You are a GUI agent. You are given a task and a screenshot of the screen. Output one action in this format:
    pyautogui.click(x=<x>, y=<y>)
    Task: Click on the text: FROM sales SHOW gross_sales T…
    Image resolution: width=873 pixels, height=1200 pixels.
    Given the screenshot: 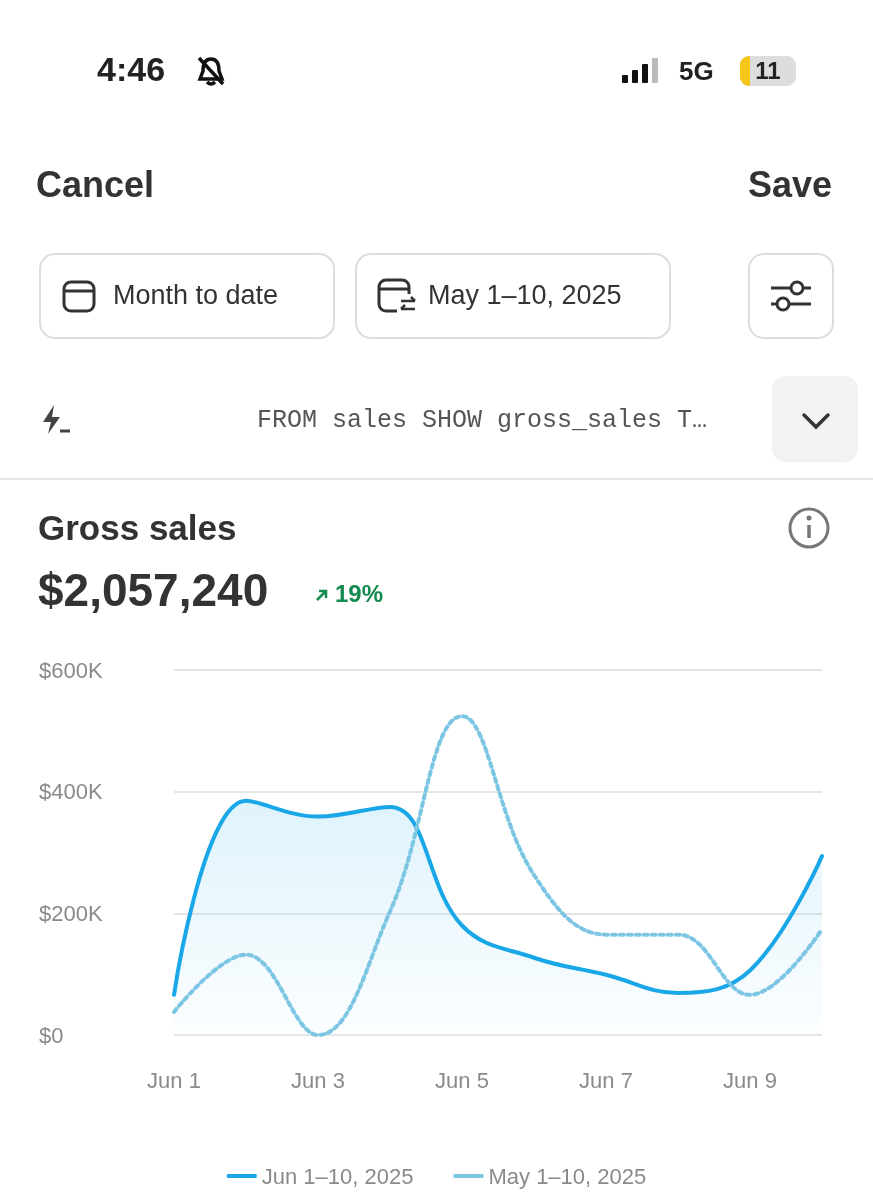 What is the action you would take?
    pyautogui.click(x=482, y=420)
    